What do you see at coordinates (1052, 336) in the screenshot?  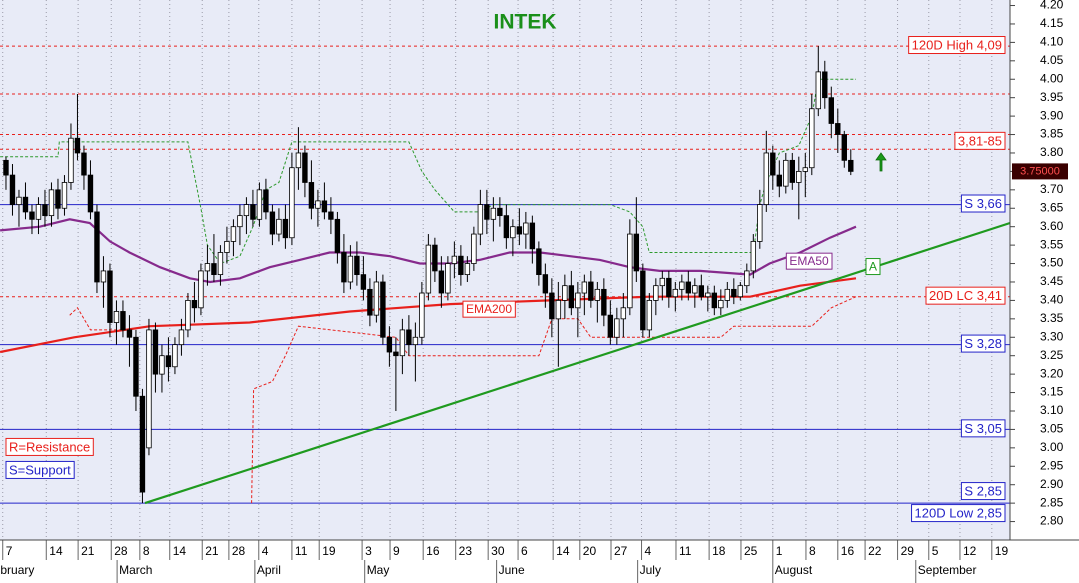 I see `y-tick-label: 3.30` at bounding box center [1052, 336].